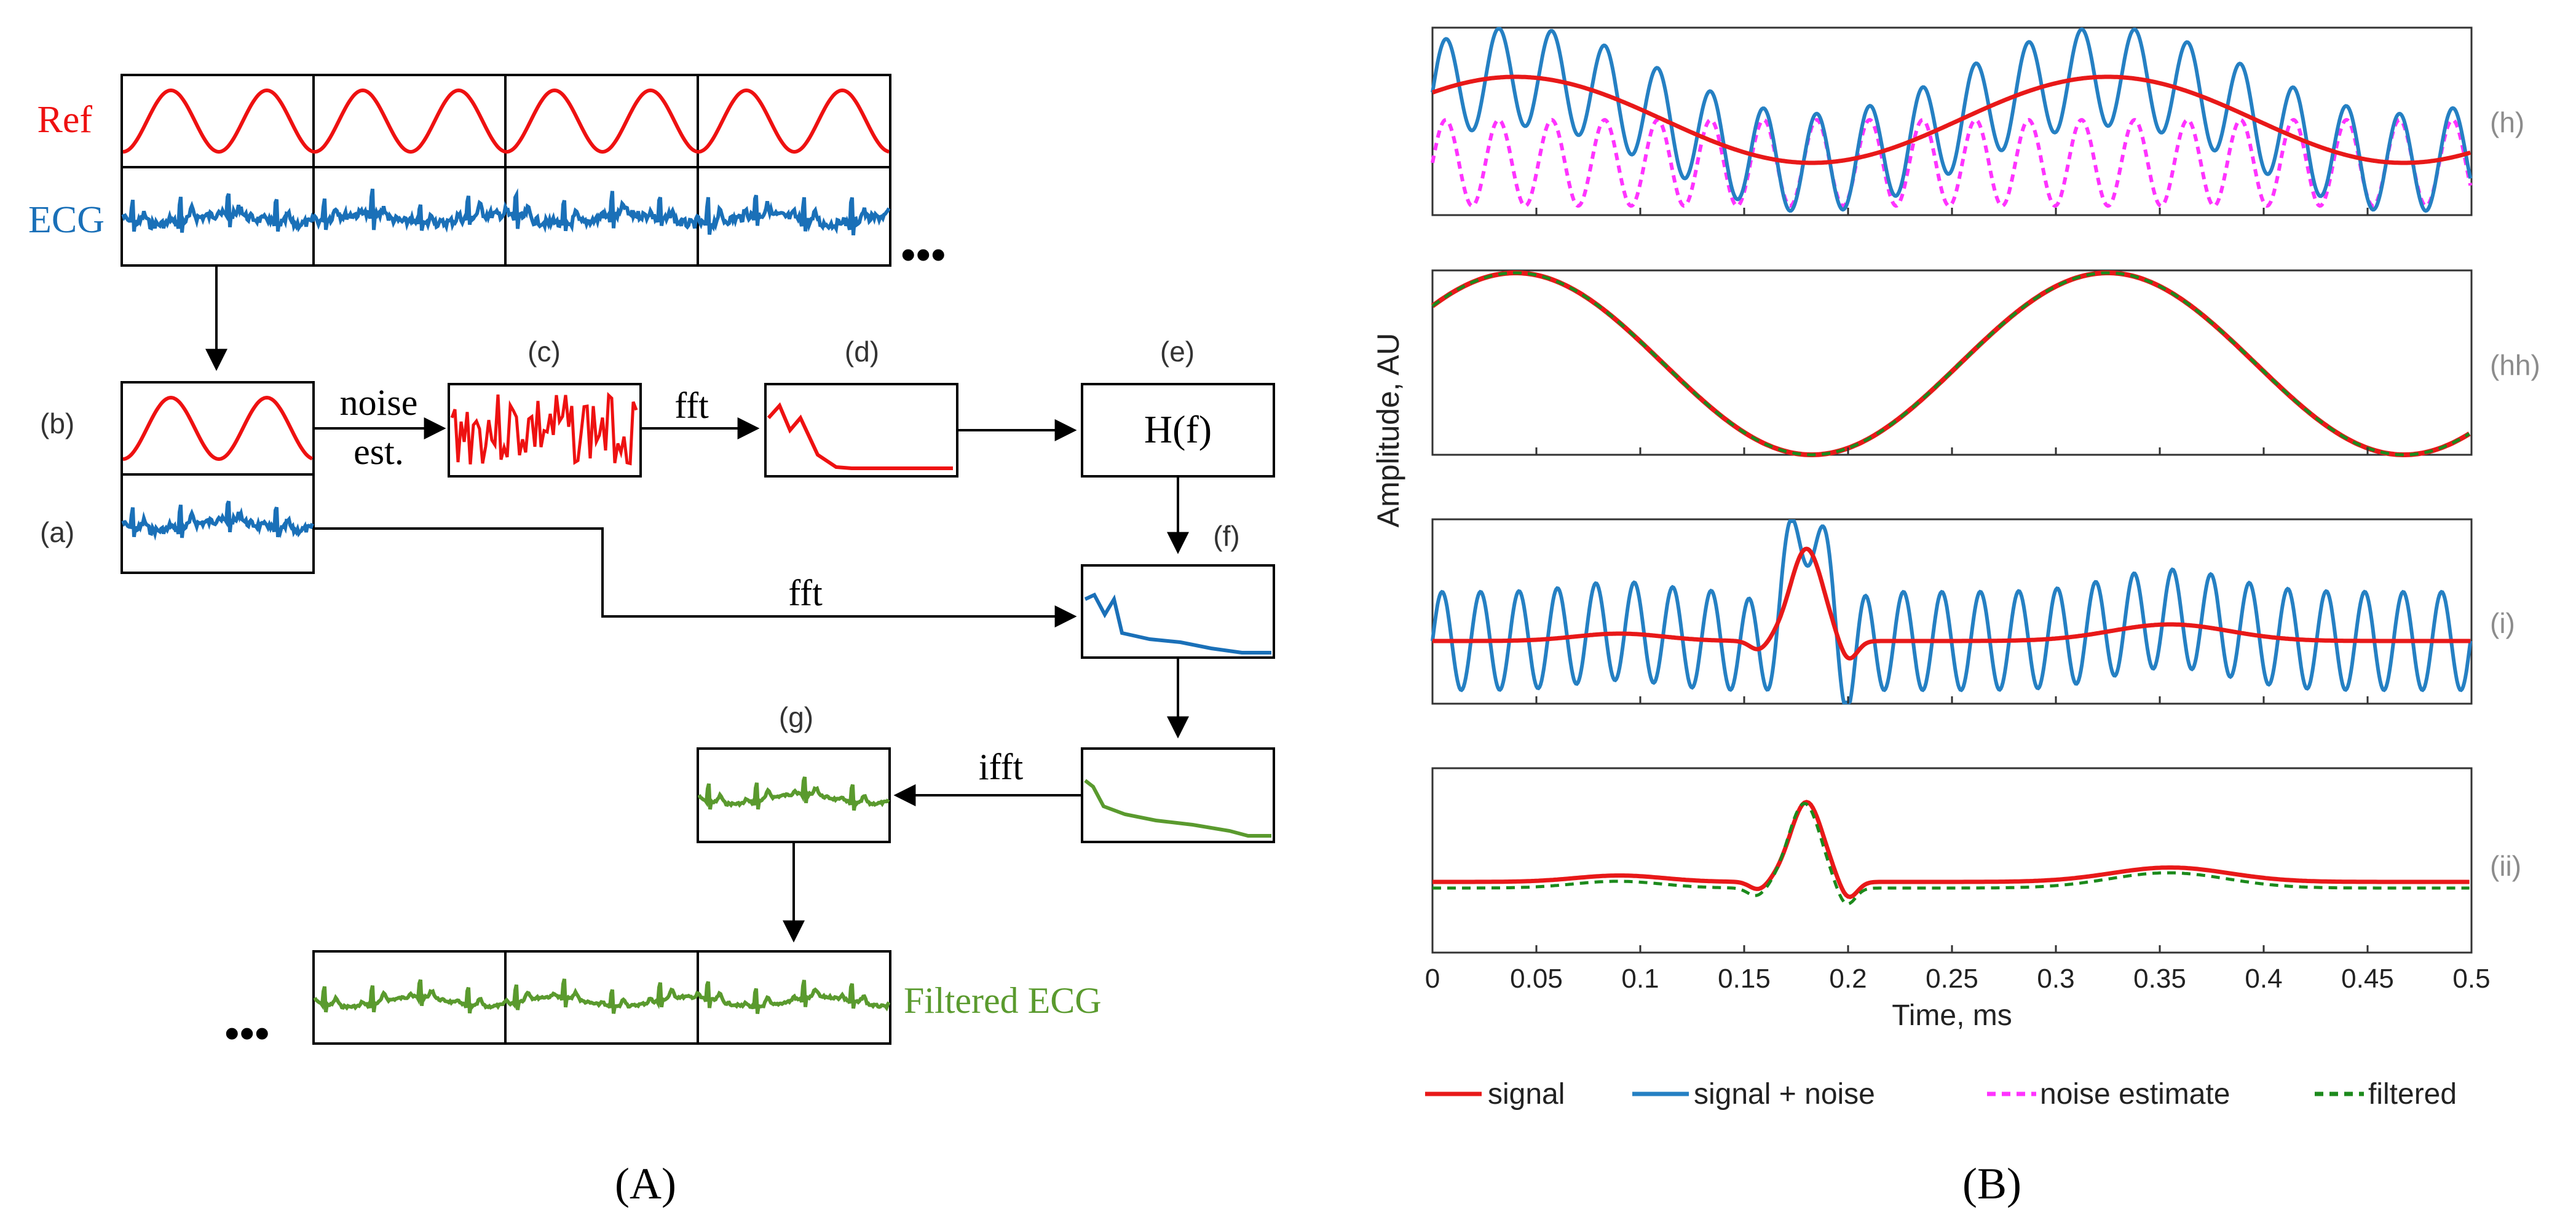 The width and height of the screenshot is (2576, 1223). What do you see at coordinates (1226, 536) in the screenshot?
I see `label-f: (f)` at bounding box center [1226, 536].